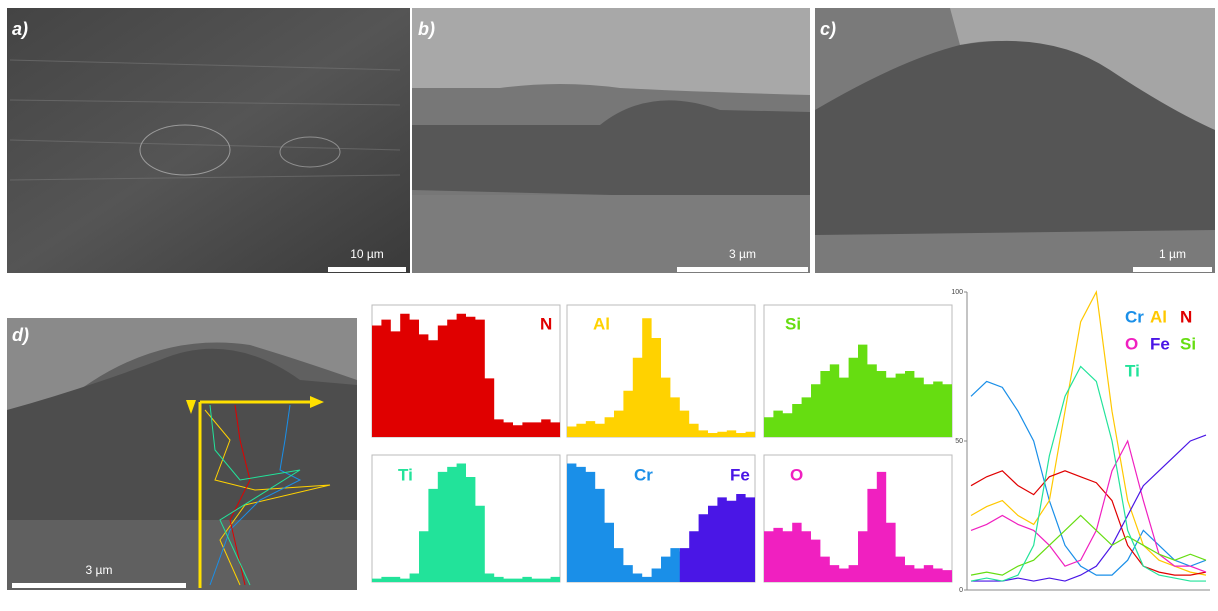 Image resolution: width=1218 pixels, height=611 pixels. I want to click on panel-label: d), so click(20, 335).